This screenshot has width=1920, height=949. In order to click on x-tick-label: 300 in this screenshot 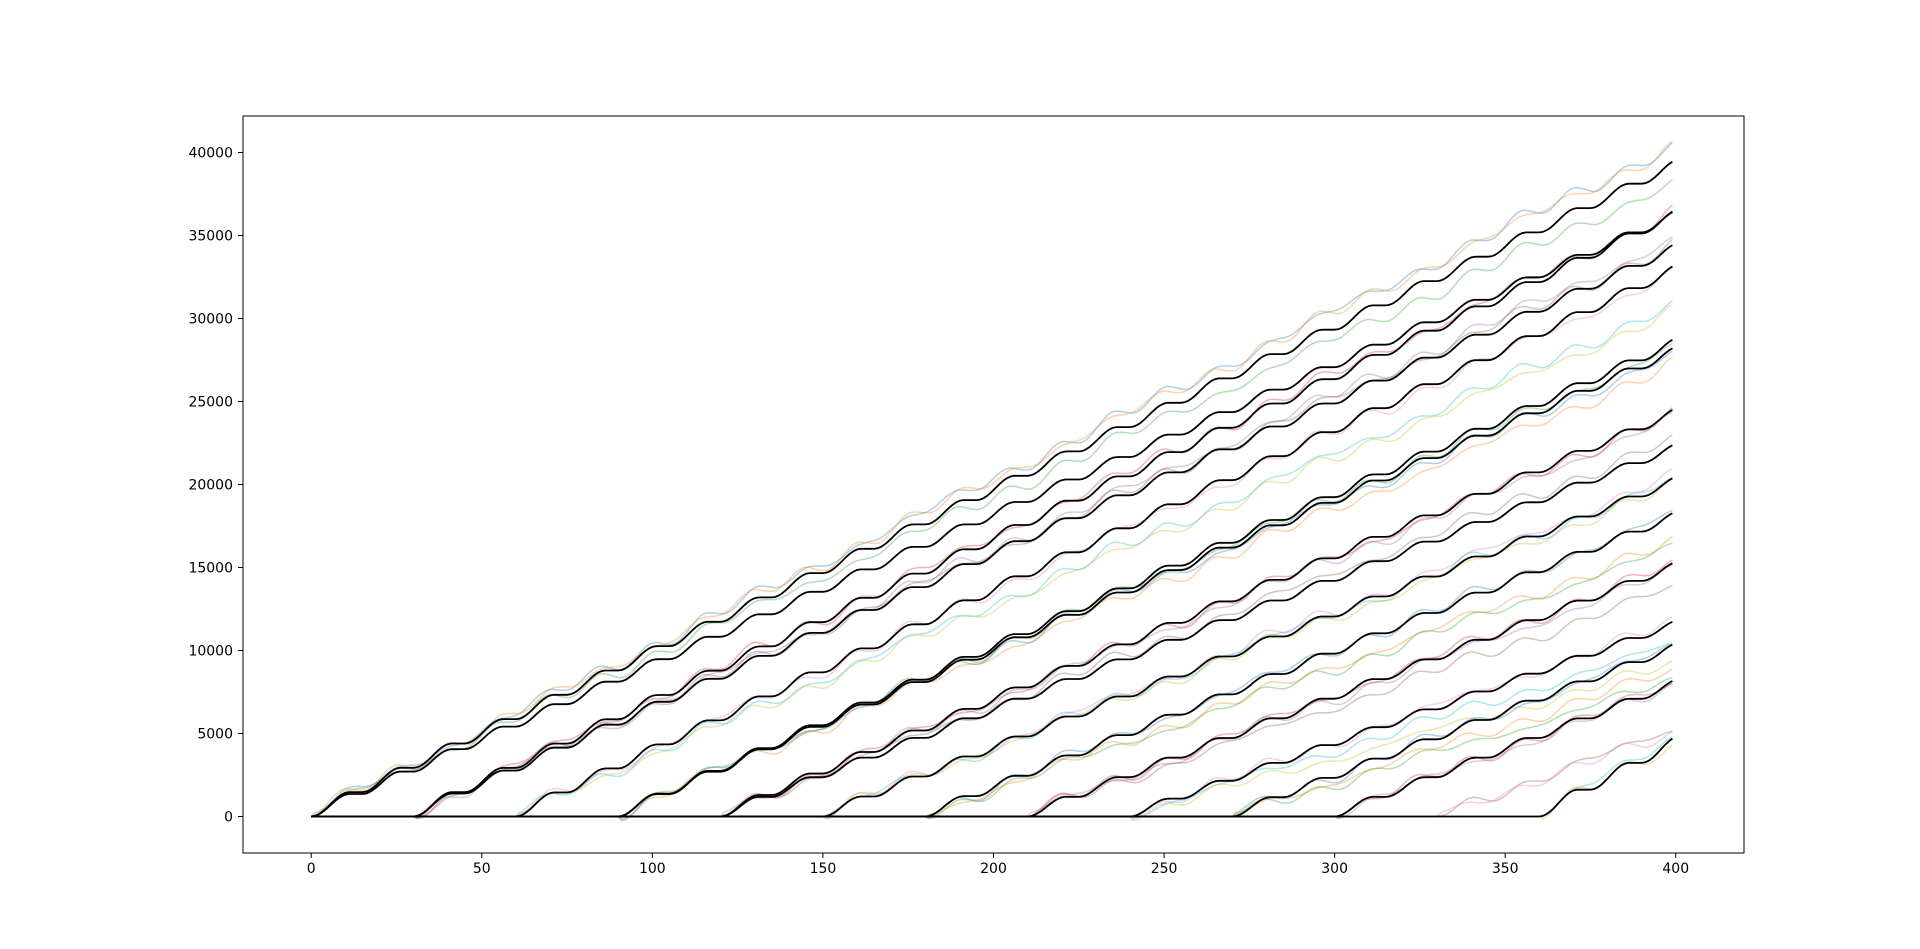, I will do `click(1334, 869)`.